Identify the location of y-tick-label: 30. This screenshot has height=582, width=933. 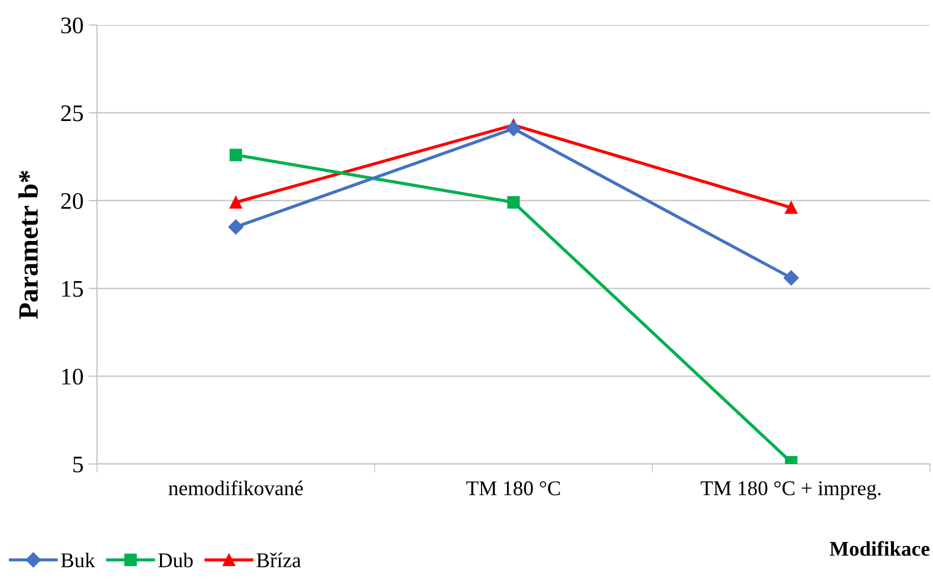
(72, 25).